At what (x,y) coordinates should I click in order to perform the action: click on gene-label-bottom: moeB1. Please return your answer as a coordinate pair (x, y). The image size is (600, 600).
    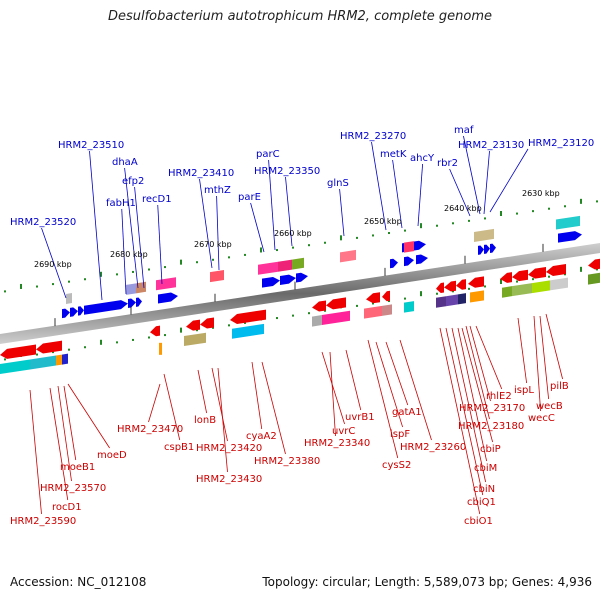
    Looking at the image, I should click on (77, 467).